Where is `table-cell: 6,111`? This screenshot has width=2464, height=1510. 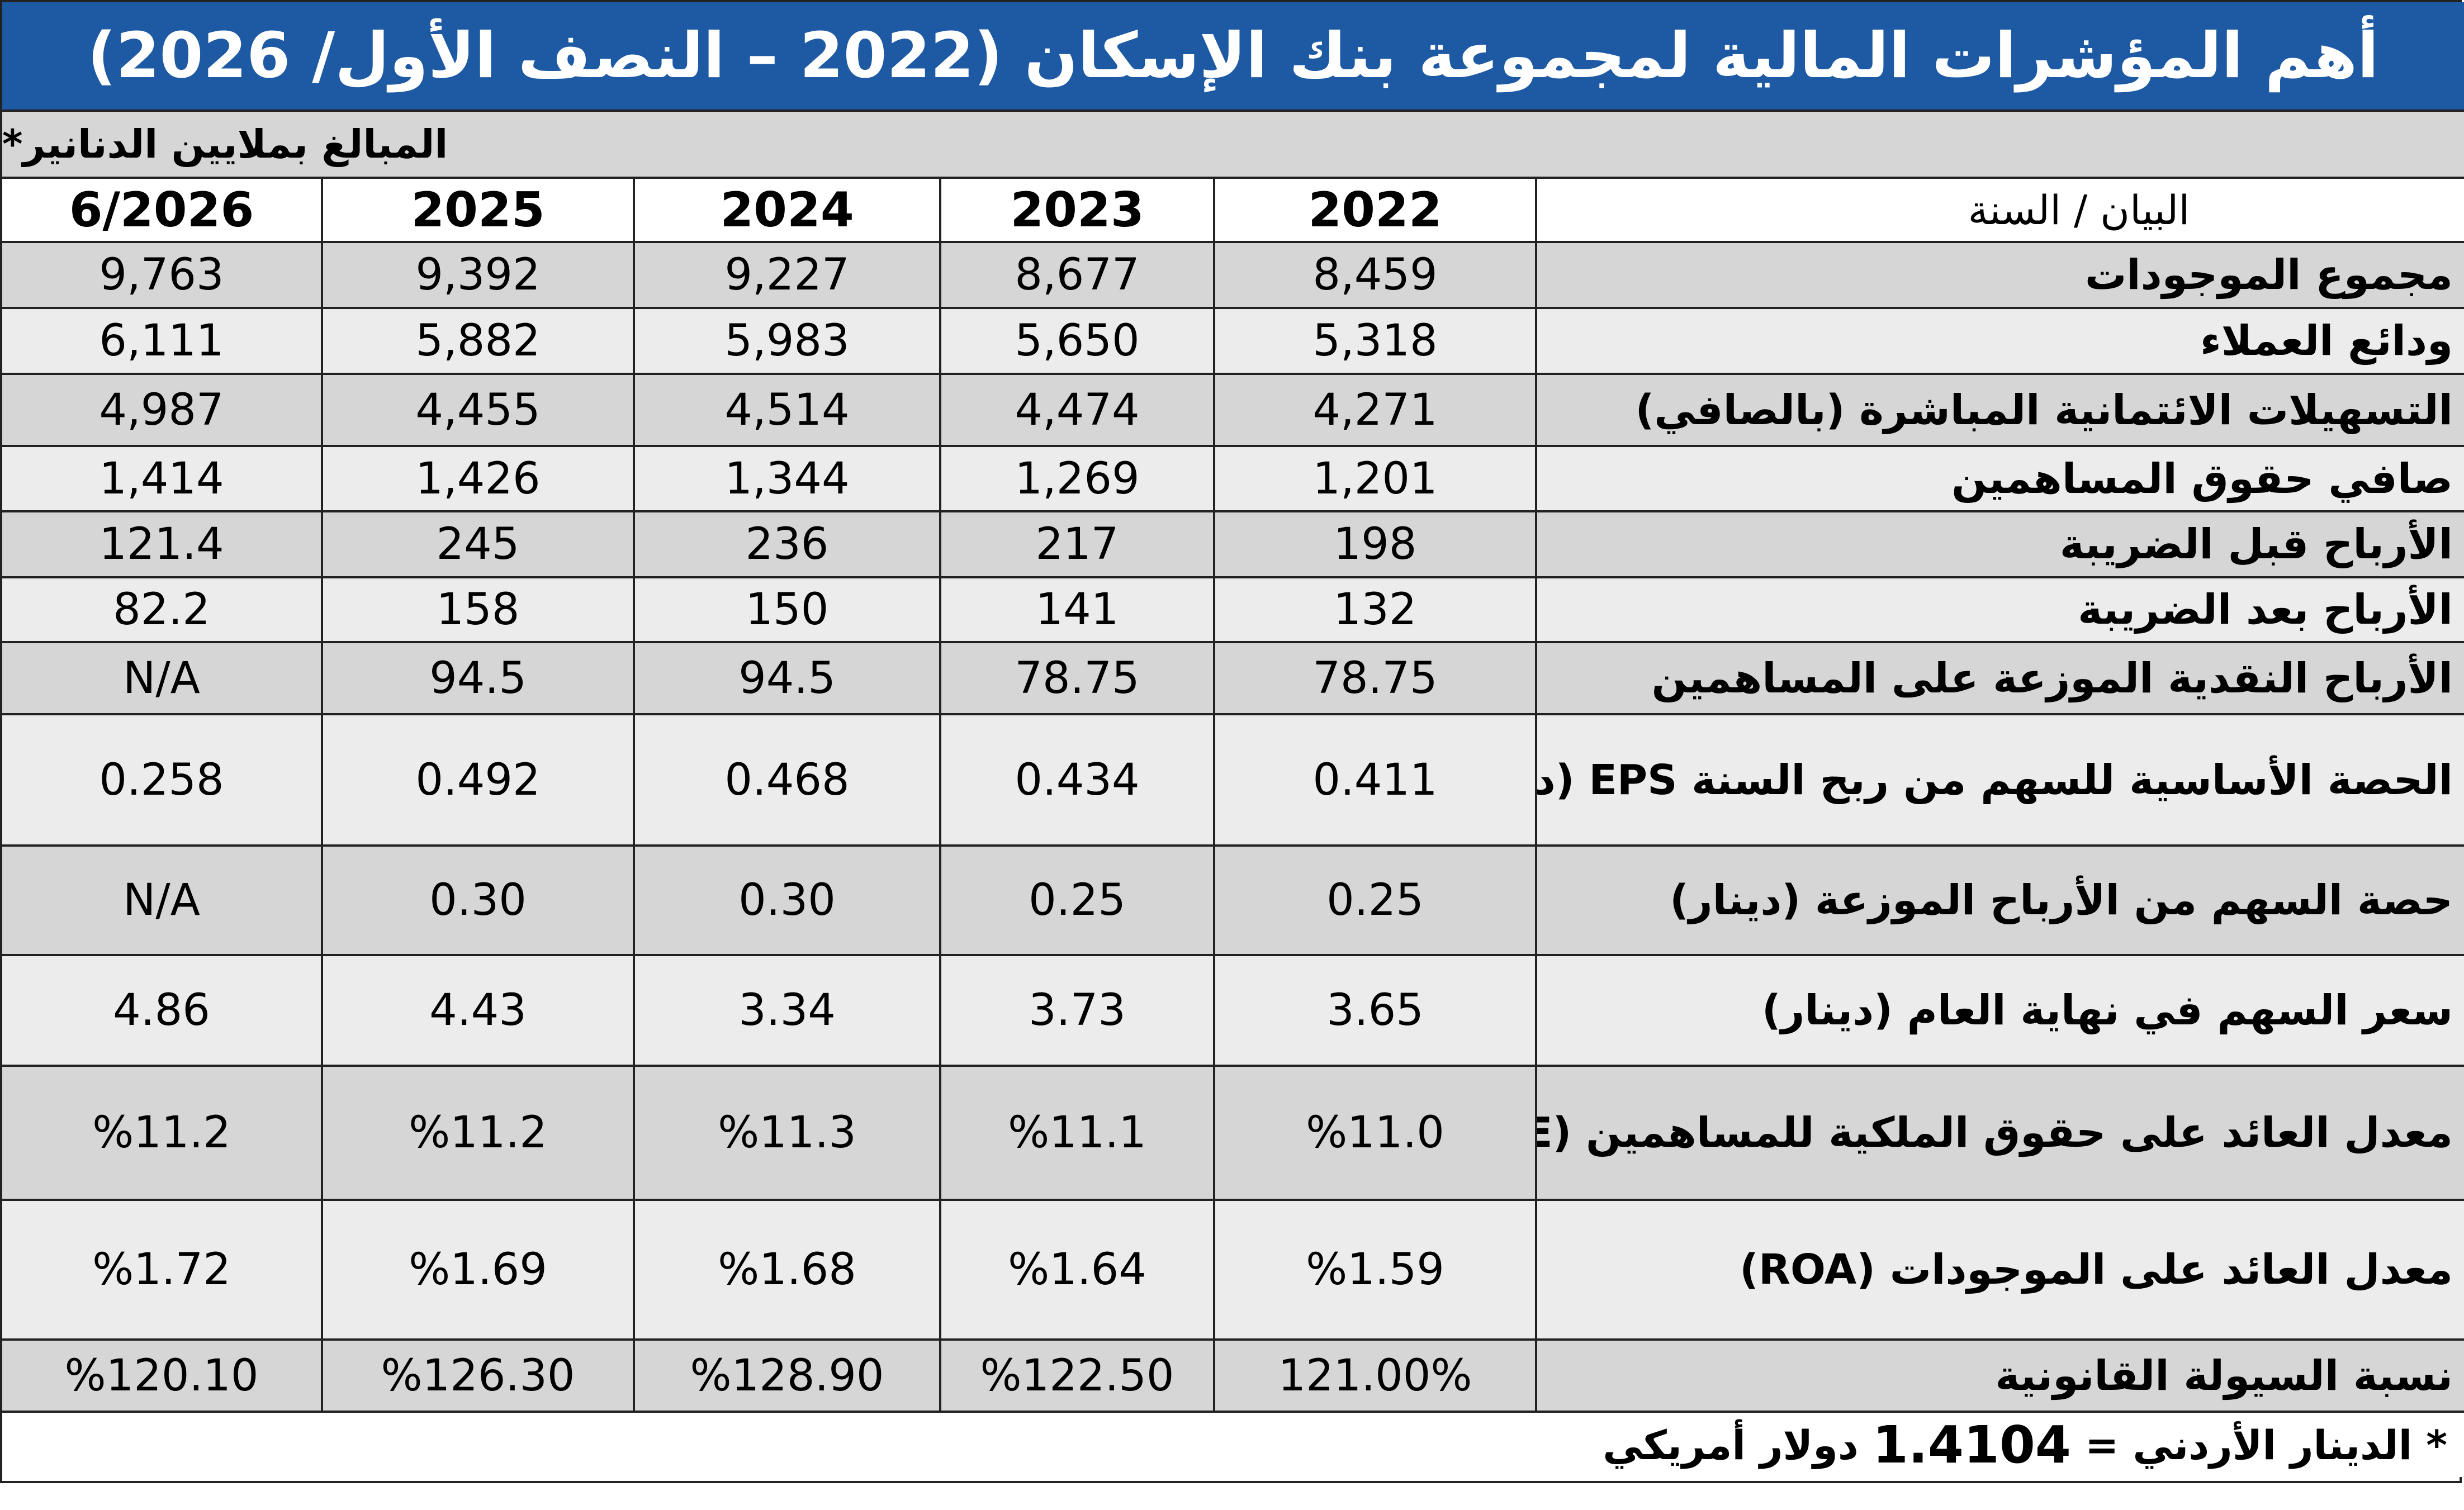 table-cell: 6,111 is located at coordinates (162, 342).